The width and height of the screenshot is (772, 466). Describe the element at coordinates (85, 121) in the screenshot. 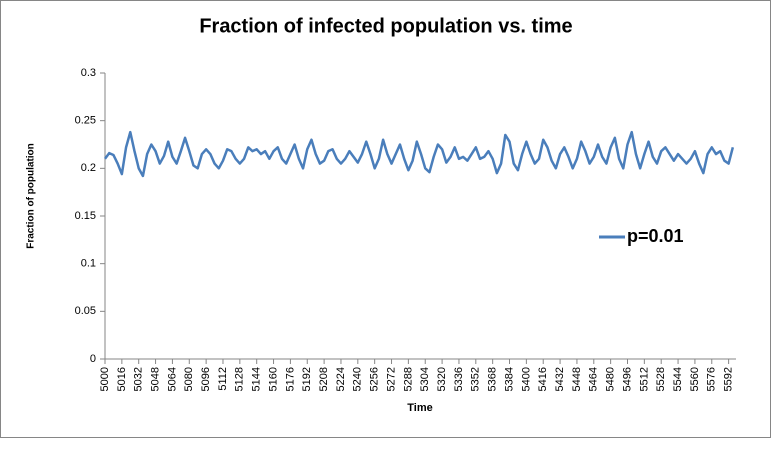

I see `y-tick-label: 0.25` at that location.